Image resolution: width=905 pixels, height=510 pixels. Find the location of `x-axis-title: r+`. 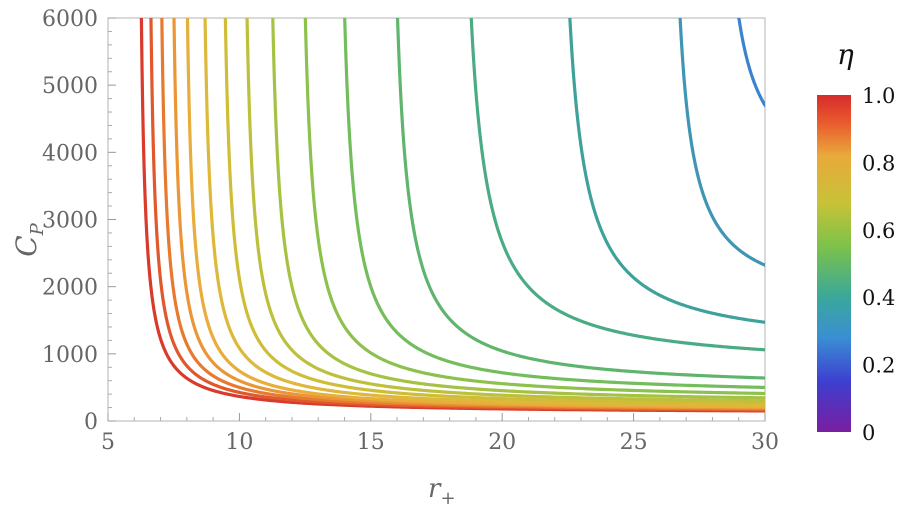

x-axis-title: r+ is located at coordinates (442, 491).